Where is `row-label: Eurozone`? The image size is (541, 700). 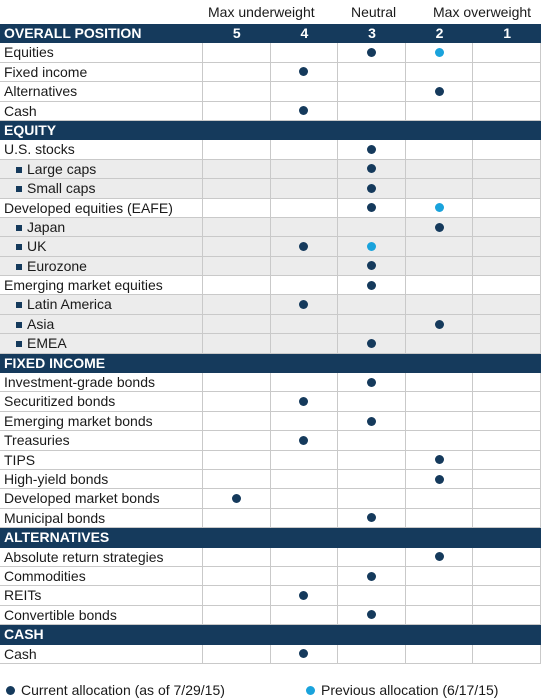 row-label: Eurozone is located at coordinates (101, 266).